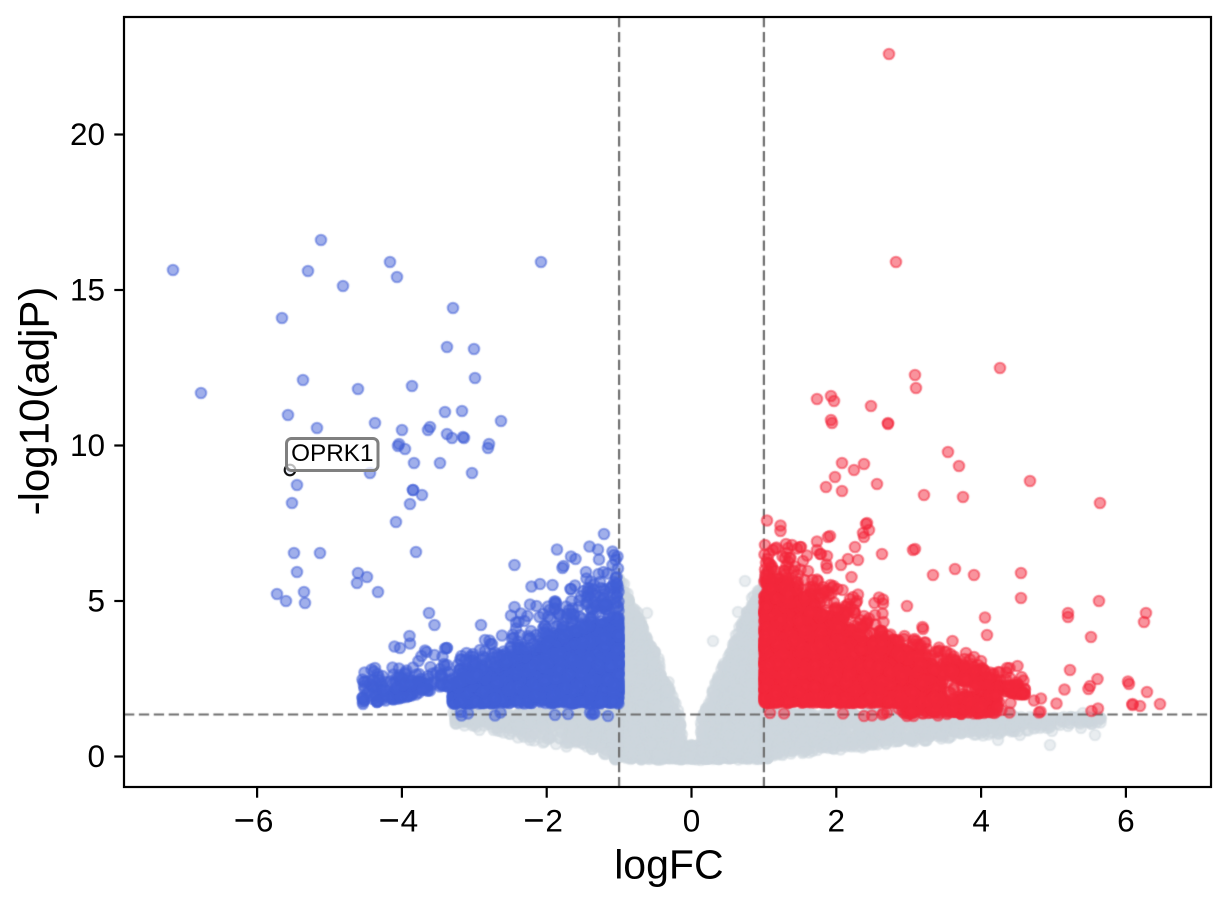 This screenshot has width=1228, height=906. What do you see at coordinates (34, 401) in the screenshot?
I see `svg-text: -log10(adjP)` at bounding box center [34, 401].